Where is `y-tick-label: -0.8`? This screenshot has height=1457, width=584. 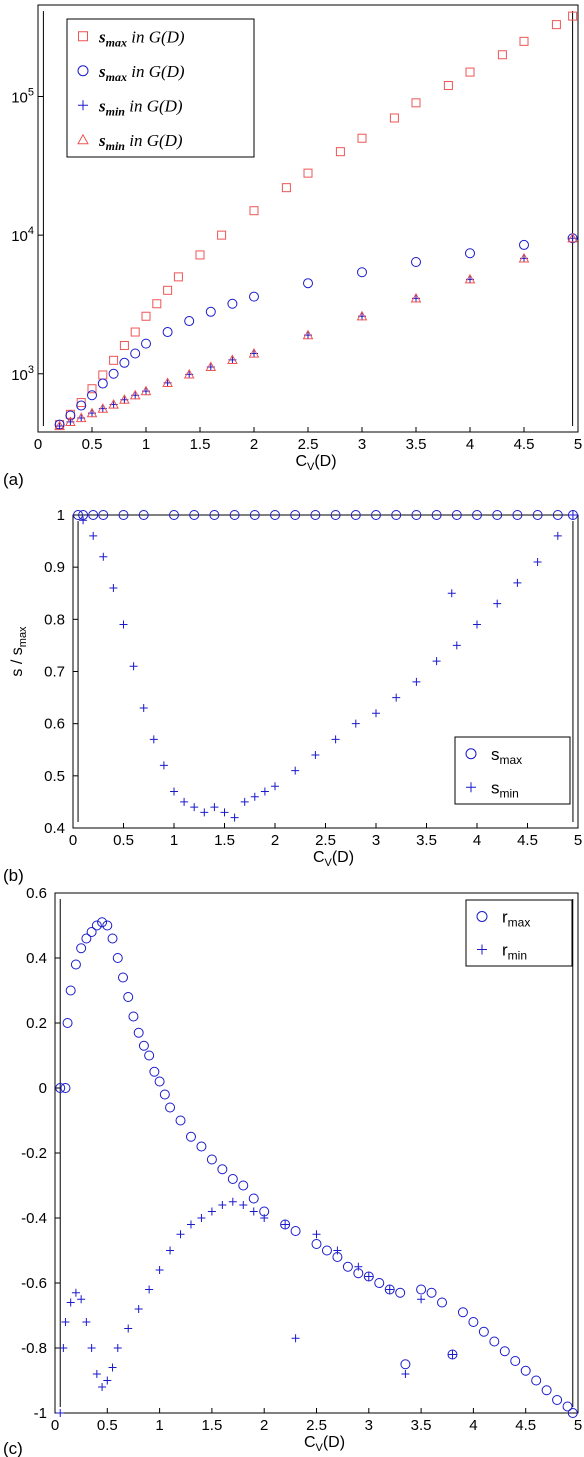
y-tick-label: -0.8 is located at coordinates (34, 1348).